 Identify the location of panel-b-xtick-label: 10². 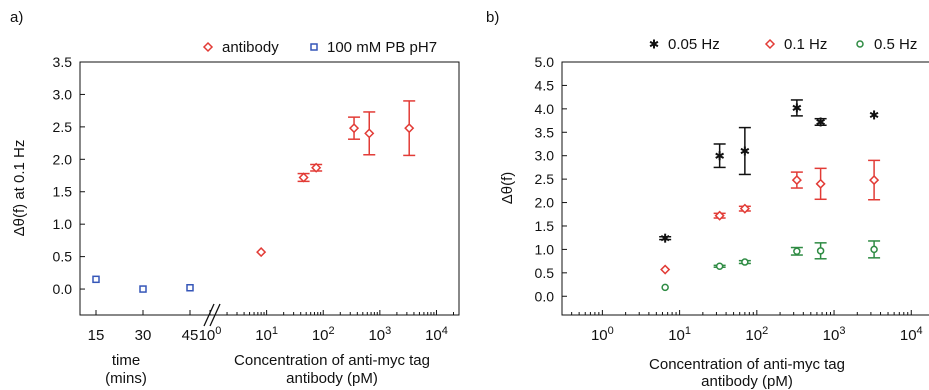
(756, 334).